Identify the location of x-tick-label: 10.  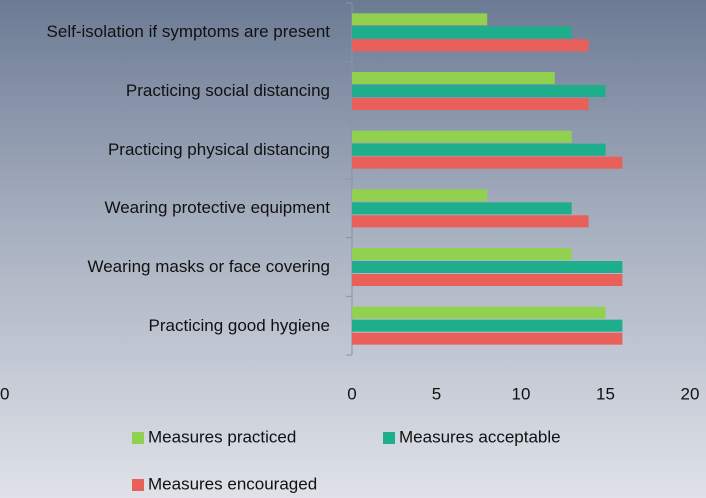
(521, 393).